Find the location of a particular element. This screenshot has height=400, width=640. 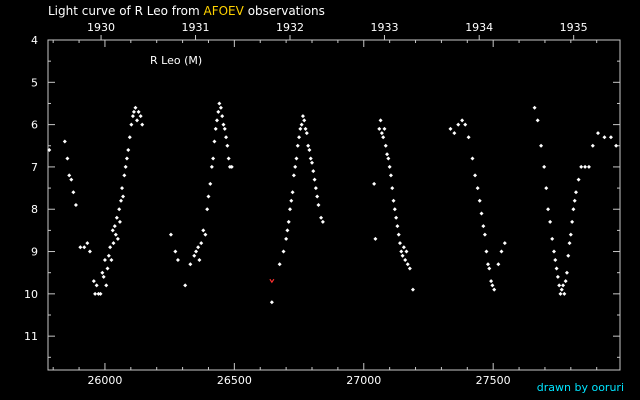

credit-text: drawn by ooruri is located at coordinates (580, 387).